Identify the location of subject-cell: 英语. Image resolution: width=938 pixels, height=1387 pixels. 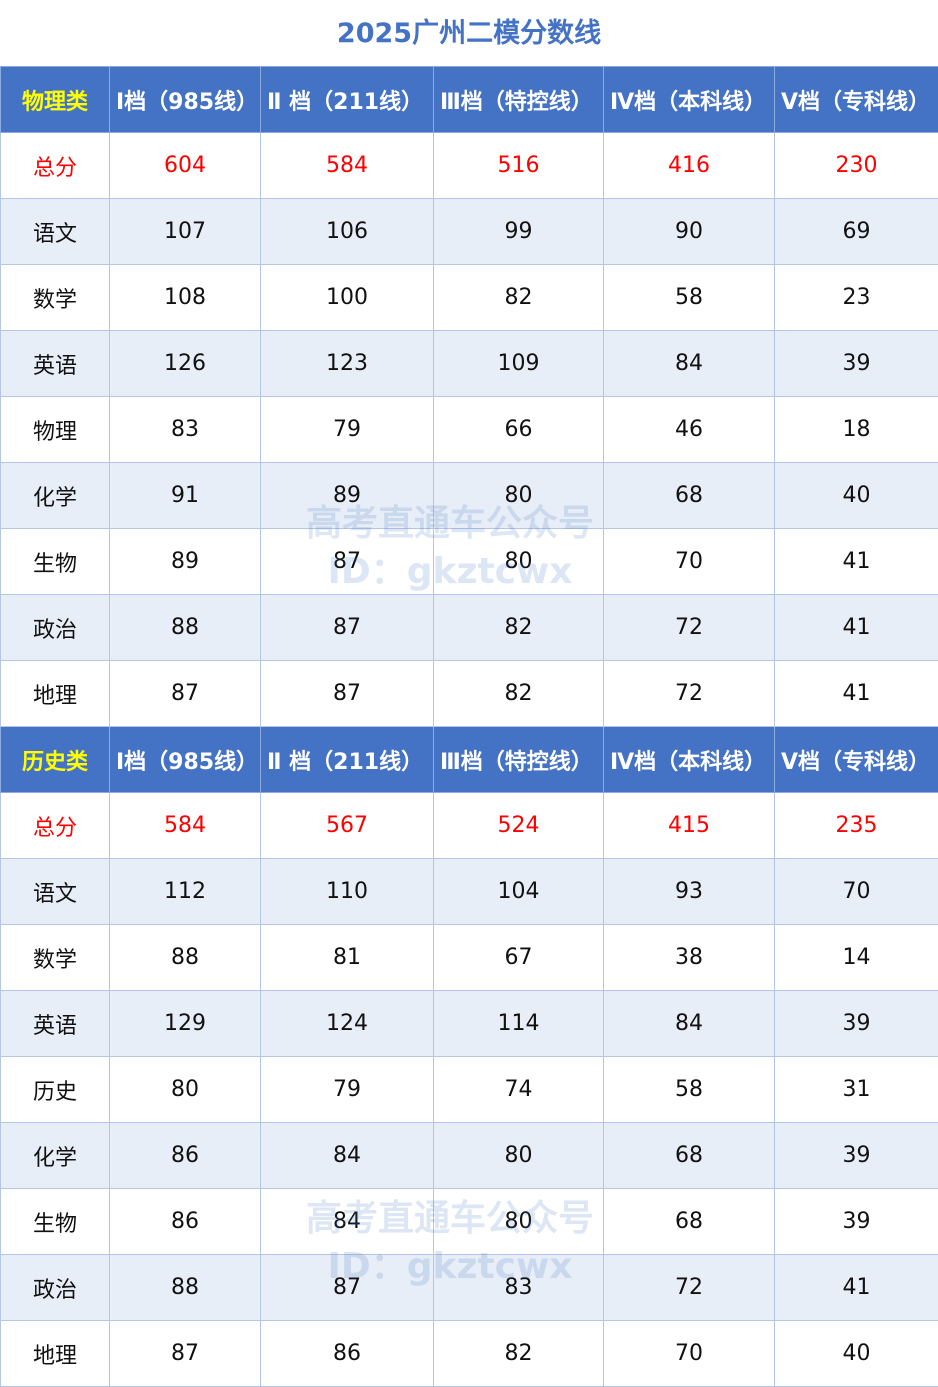
(55, 1023).